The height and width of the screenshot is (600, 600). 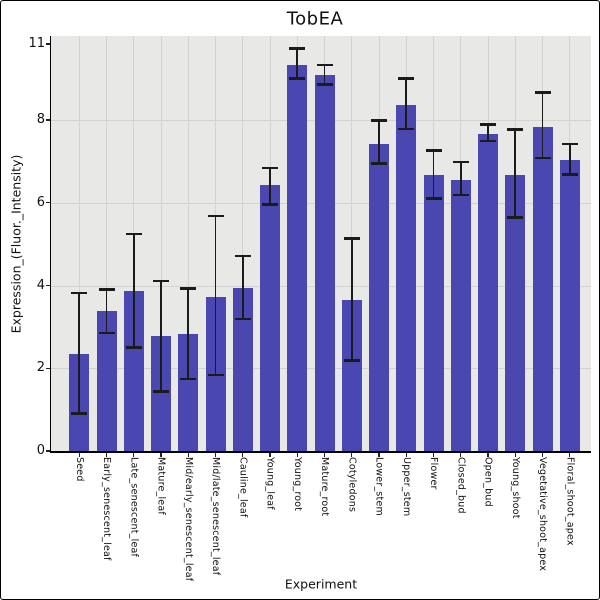 I want to click on x-tick-label: Upper_stem, so click(x=406, y=487).